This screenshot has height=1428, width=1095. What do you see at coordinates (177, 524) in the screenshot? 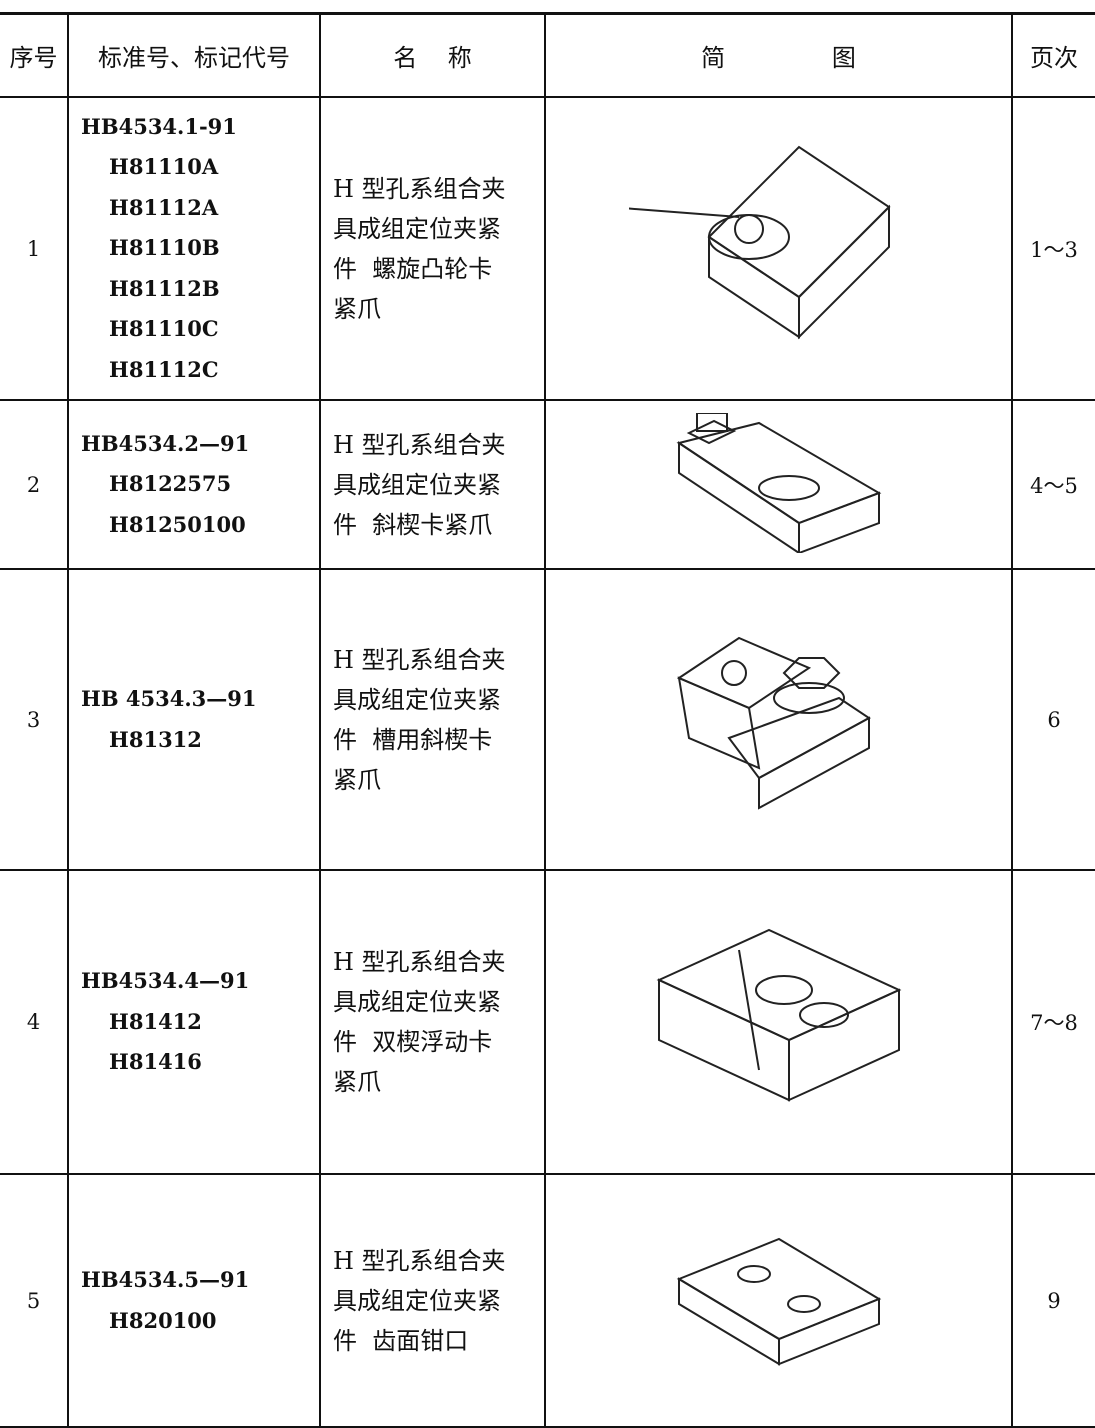
I see `code-line: H81250100` at bounding box center [177, 524].